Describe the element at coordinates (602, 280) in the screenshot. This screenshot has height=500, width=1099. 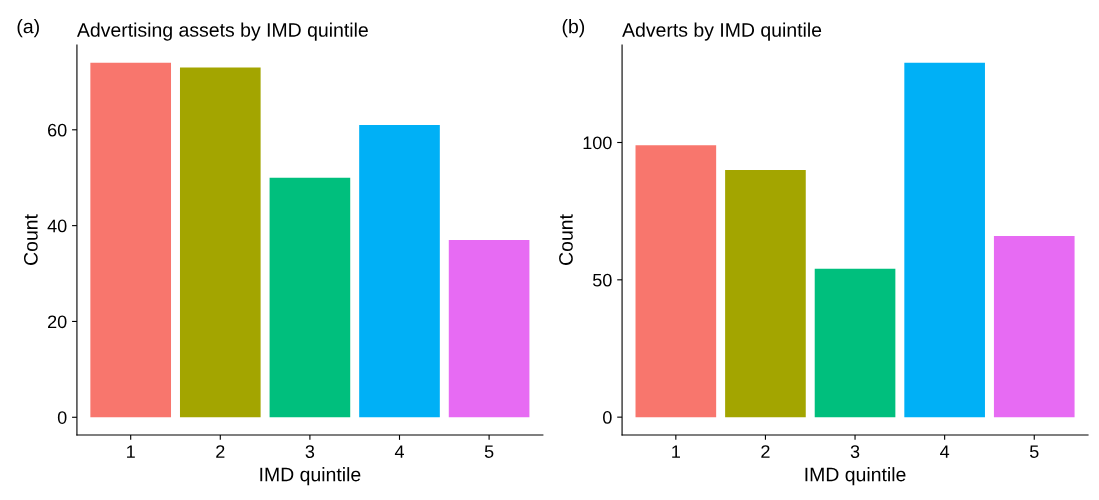
I see `y-tick-label: 50` at that location.